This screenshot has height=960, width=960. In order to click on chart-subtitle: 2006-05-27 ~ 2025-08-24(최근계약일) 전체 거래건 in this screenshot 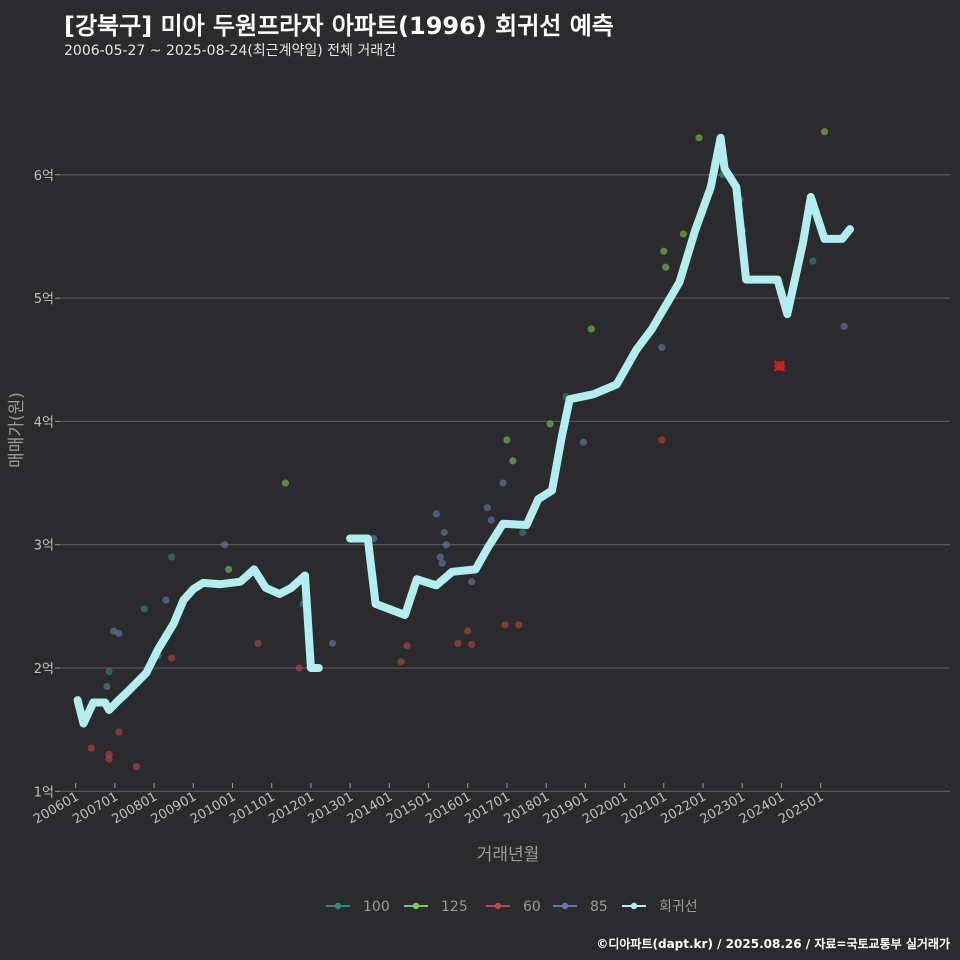, I will do `click(230, 51)`.